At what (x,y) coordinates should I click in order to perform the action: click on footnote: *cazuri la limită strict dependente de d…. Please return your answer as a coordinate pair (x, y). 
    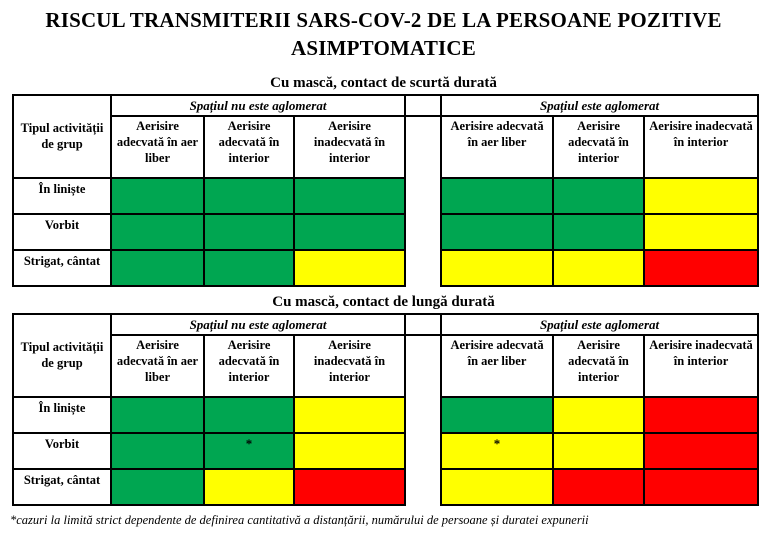
    Looking at the image, I should click on (299, 520).